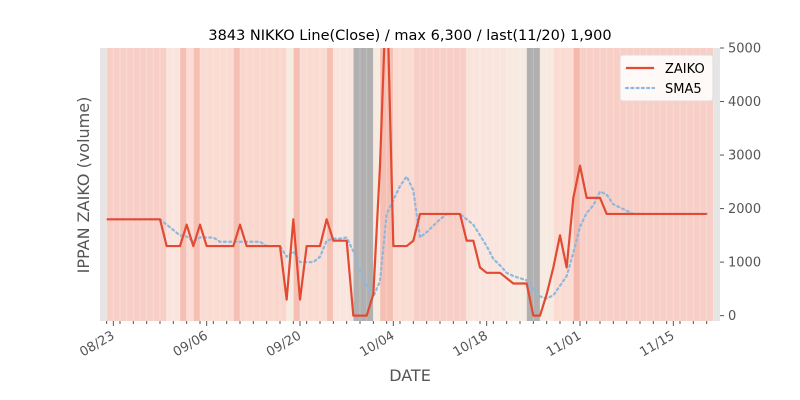 The image size is (800, 400). Describe the element at coordinates (744, 209) in the screenshot. I see `y-tick-label: 2000` at that location.